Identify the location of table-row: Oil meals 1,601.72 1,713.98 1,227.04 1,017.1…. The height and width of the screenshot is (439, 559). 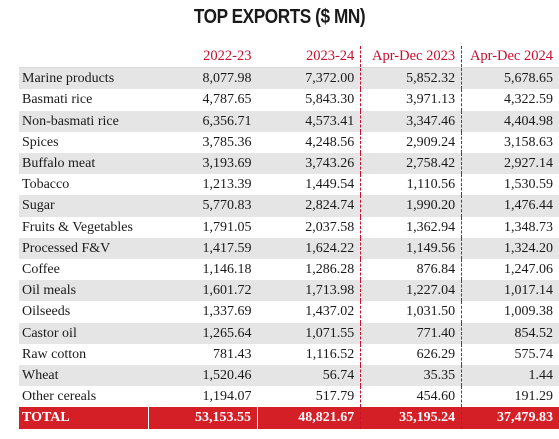
(289, 291).